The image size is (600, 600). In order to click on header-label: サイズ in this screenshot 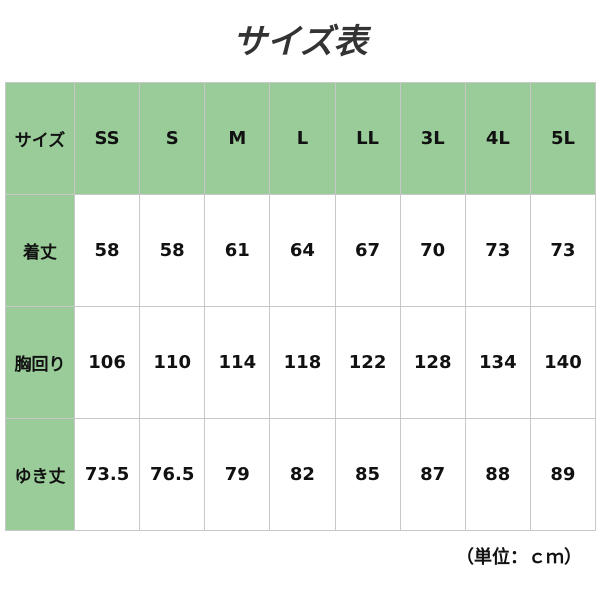, I will do `click(40, 138)`.